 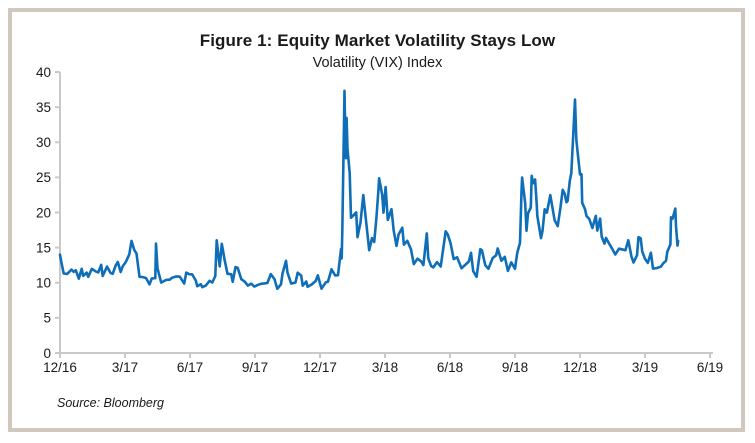 What do you see at coordinates (43, 142) in the screenshot?
I see `y-tick-label: 30` at bounding box center [43, 142].